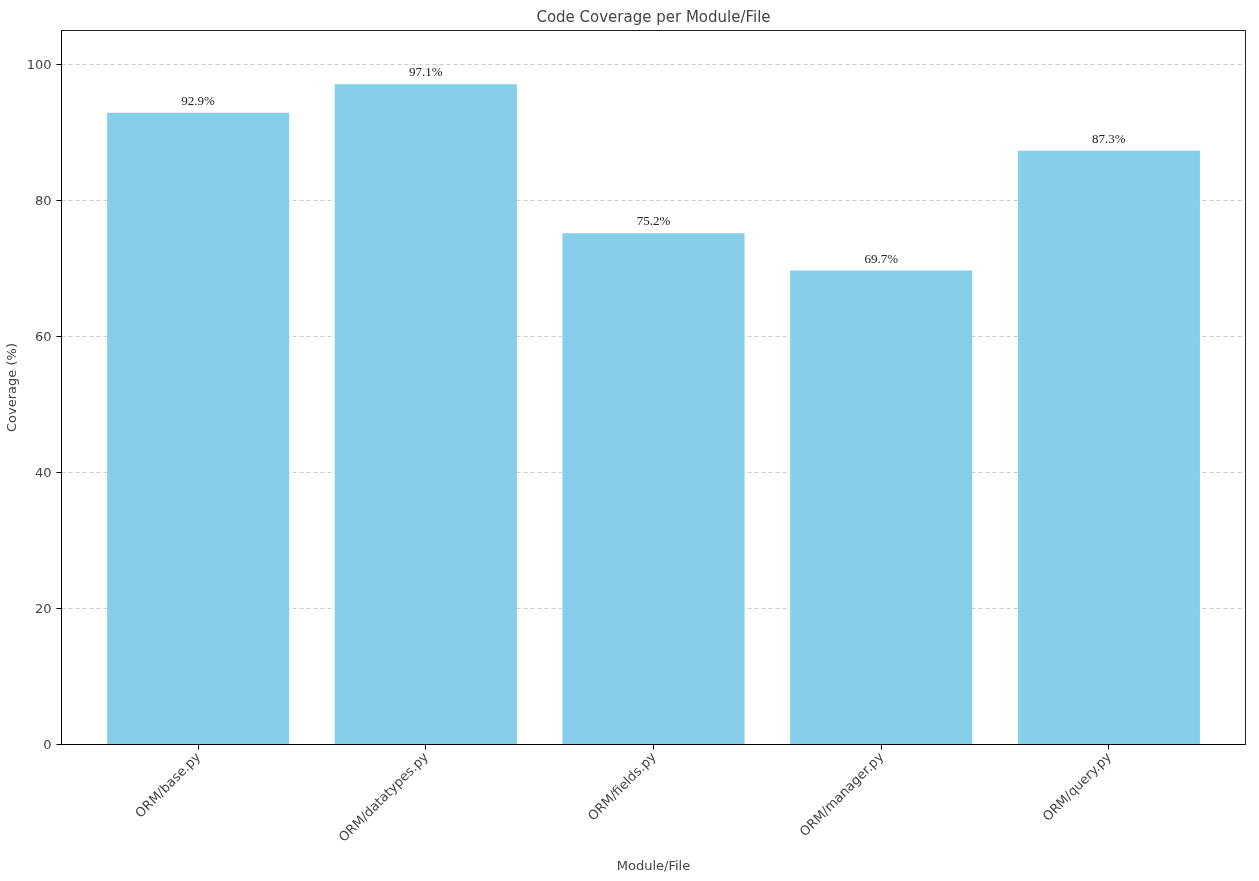  Describe the element at coordinates (653, 221) in the screenshot. I see `data-label: 75.2%` at that location.